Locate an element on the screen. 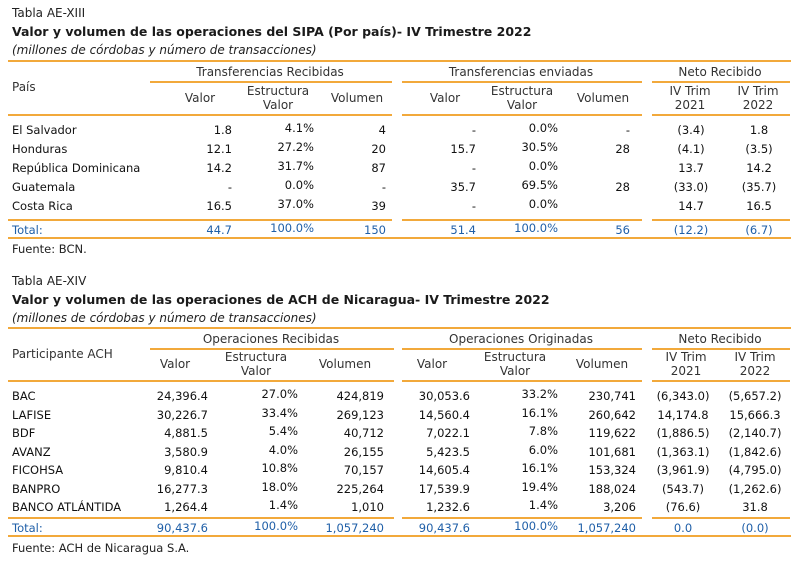 This screenshot has height=564, width=807. total-cell-name: Total: is located at coordinates (27, 528).